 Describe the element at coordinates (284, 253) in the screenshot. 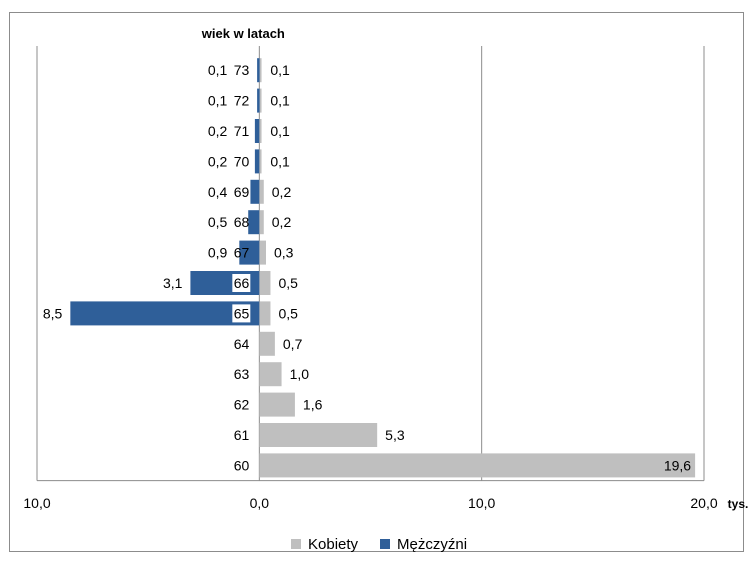

I see `data-label-kobiety: 0,3` at that location.